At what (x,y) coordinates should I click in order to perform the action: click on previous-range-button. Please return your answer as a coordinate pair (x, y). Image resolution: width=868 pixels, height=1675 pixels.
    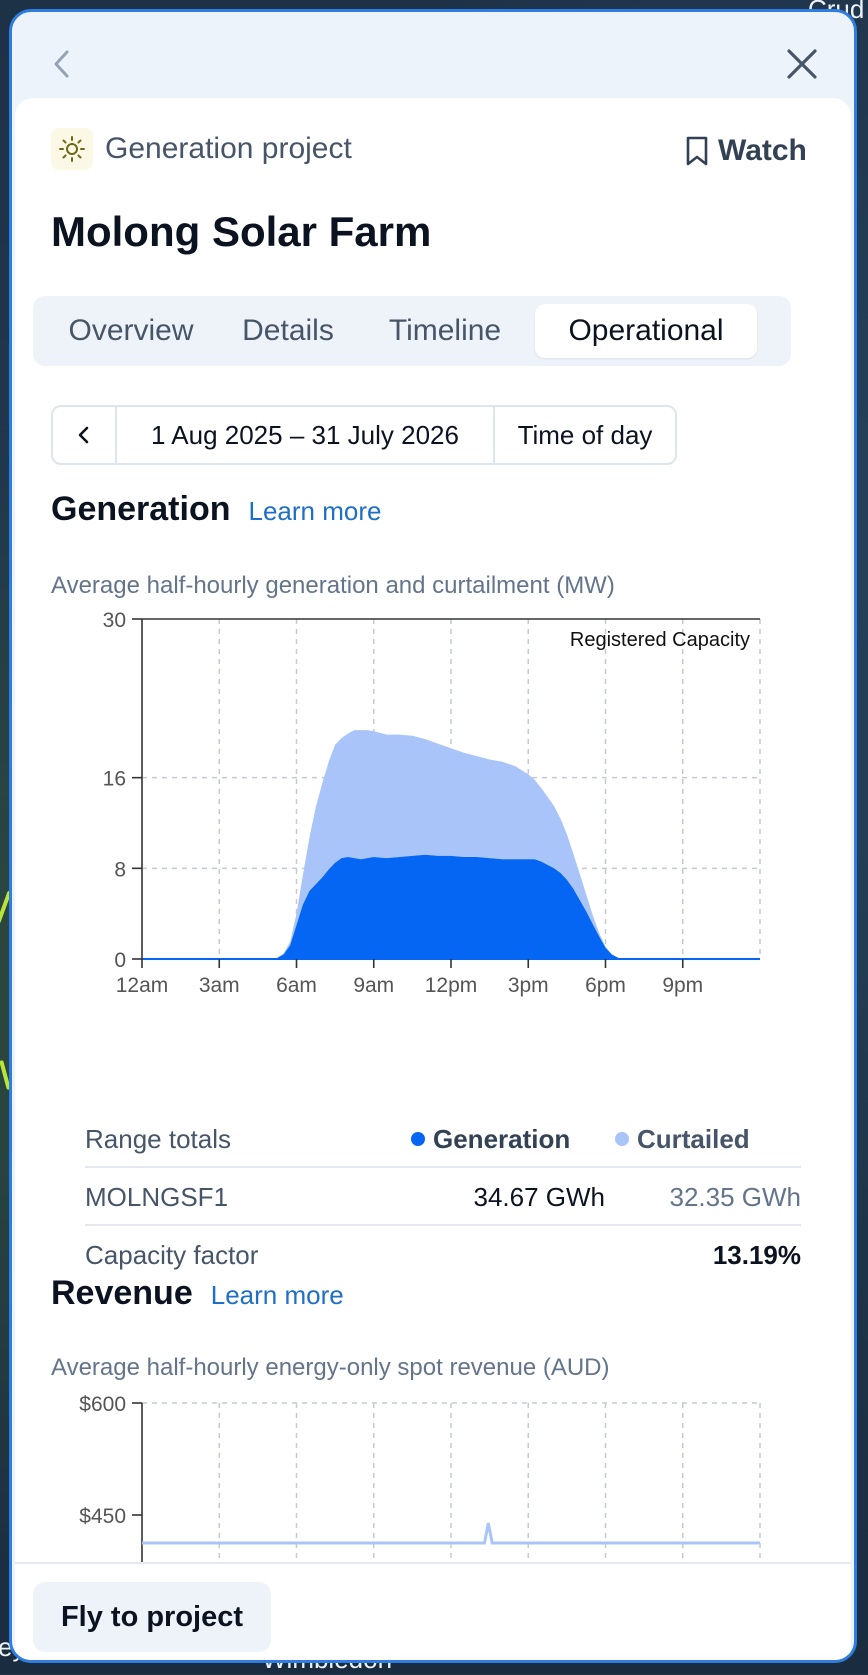
    Looking at the image, I should click on (84, 435).